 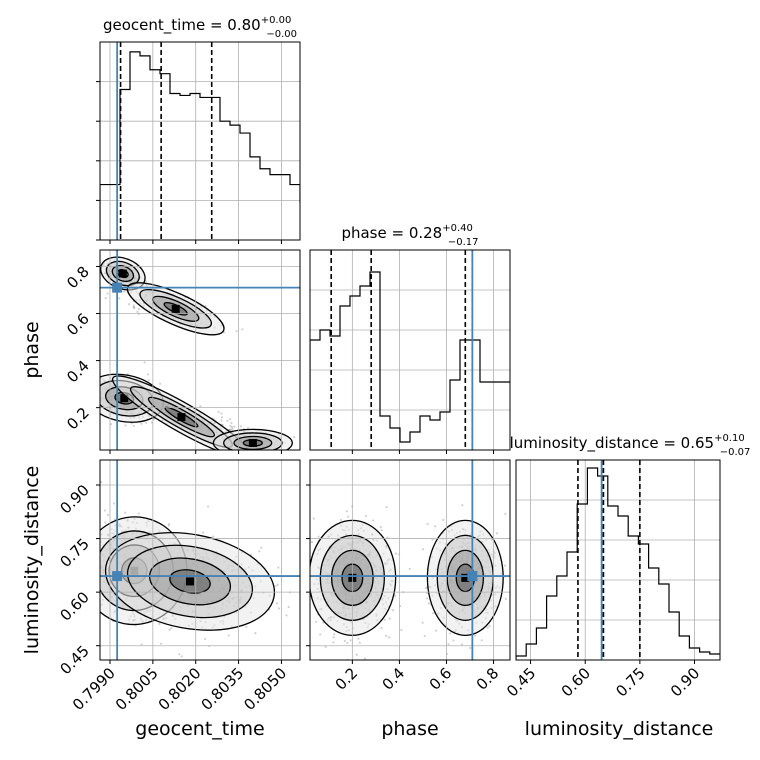 I want to click on panel-geocent_time-phase, so click(x=200, y=350).